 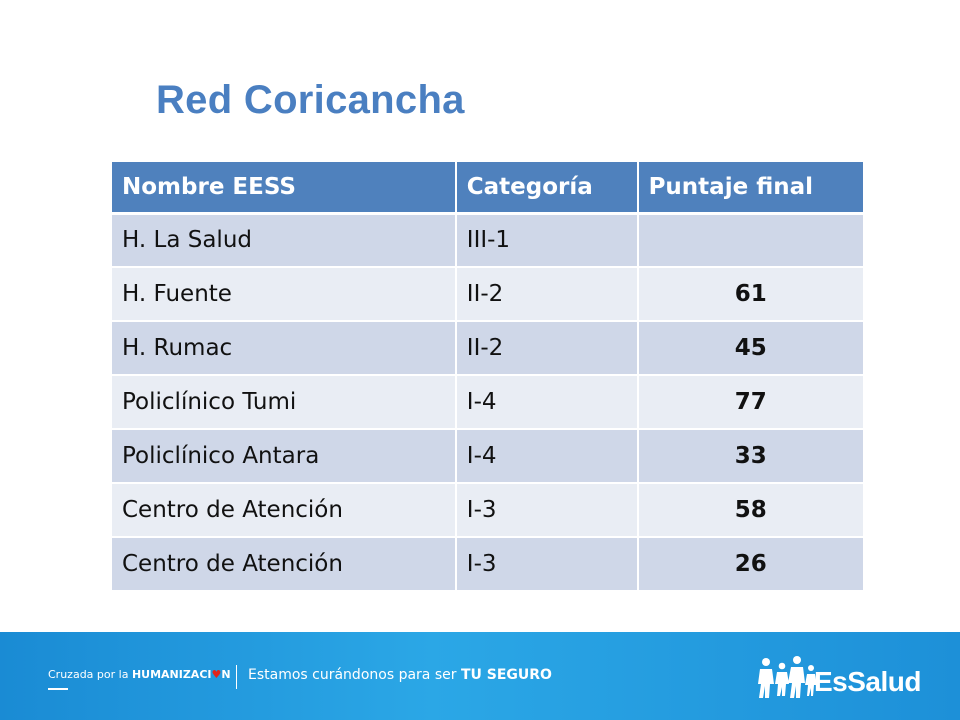 I want to click on header-nombre-eess: Nombre EESS, so click(x=283, y=187).